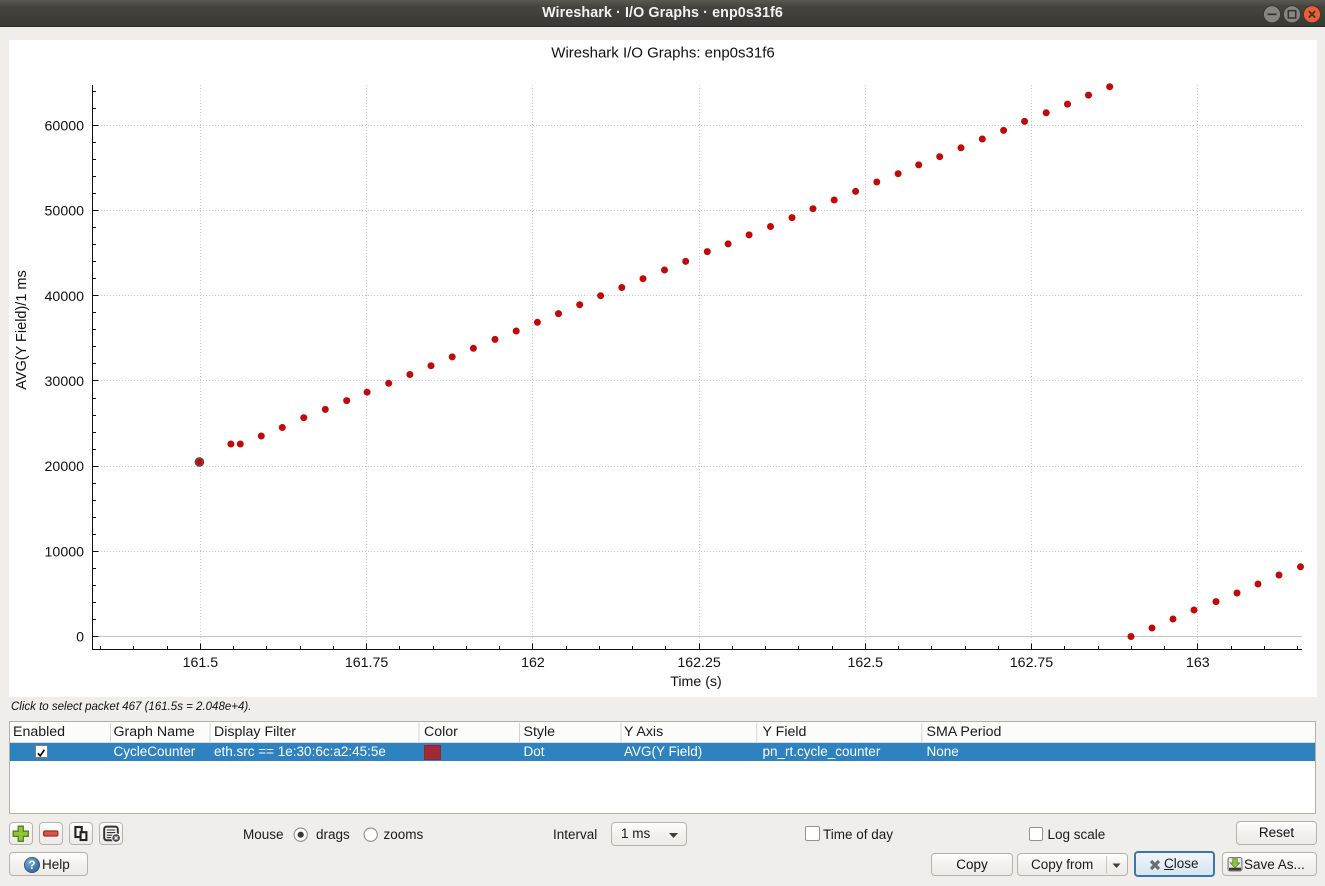  I want to click on svg-text: 161.5, so click(201, 663).